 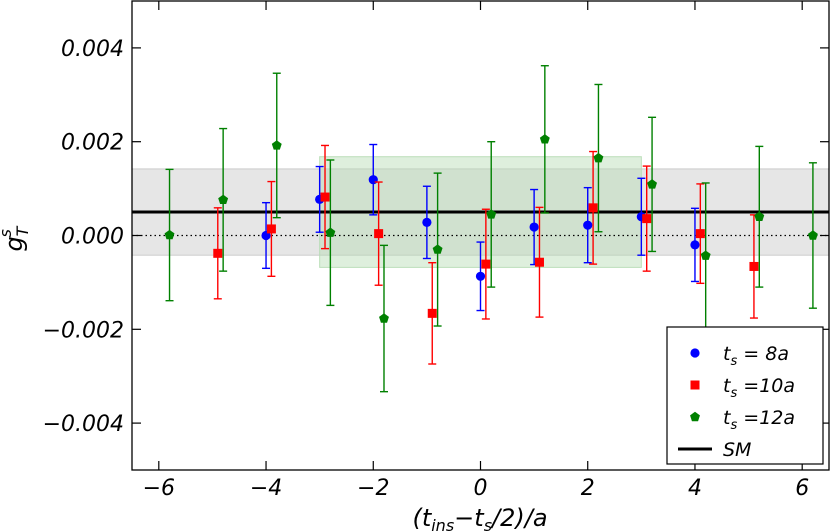 I want to click on legend-label: ts = 8a, so click(x=756, y=356).